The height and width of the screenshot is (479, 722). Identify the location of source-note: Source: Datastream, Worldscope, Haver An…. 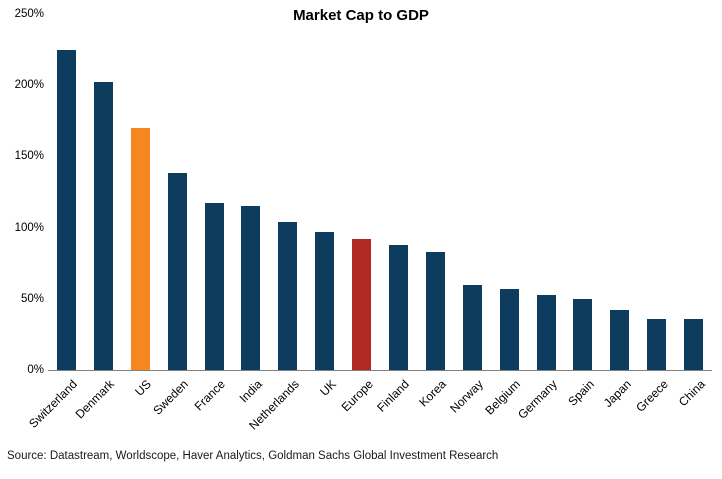
(253, 456).